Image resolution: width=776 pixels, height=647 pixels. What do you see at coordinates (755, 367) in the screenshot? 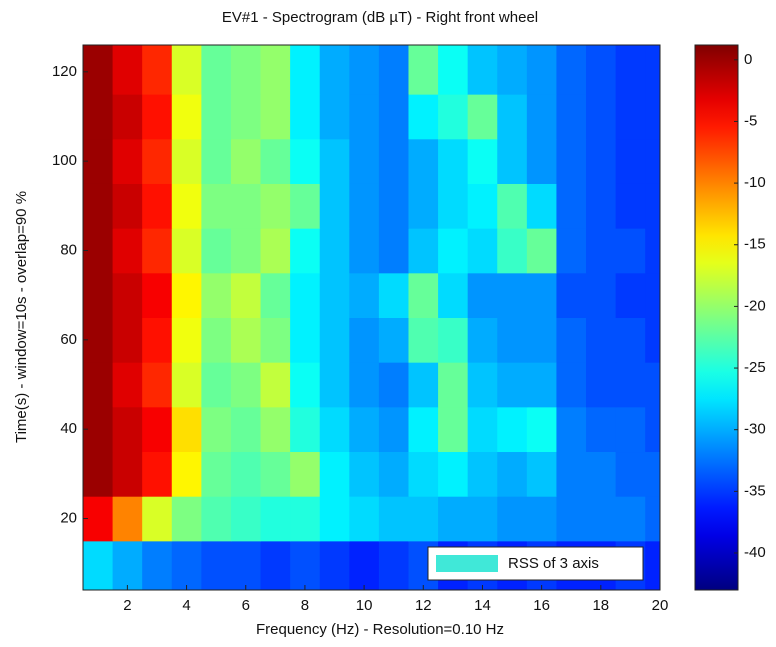
I see `colorbar-tick-label: -25` at bounding box center [755, 367].